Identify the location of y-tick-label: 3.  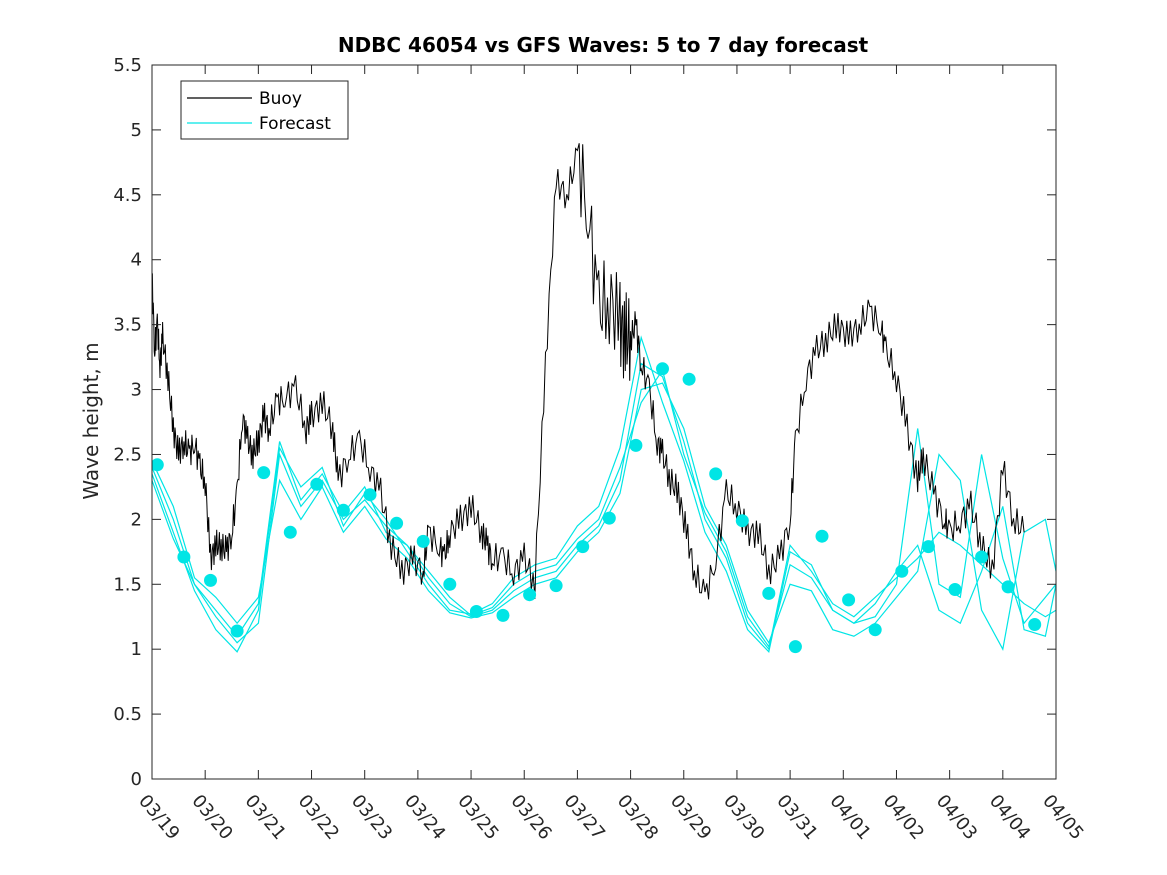
(136, 390).